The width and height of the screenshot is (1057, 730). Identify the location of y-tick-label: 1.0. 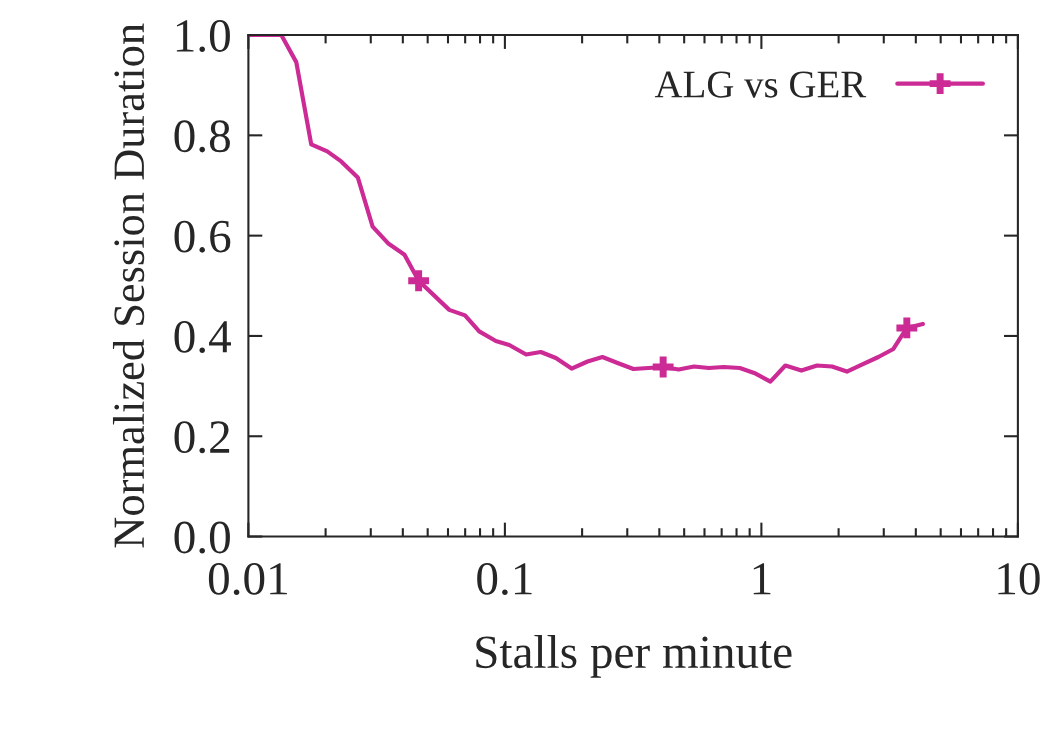
(203, 36).